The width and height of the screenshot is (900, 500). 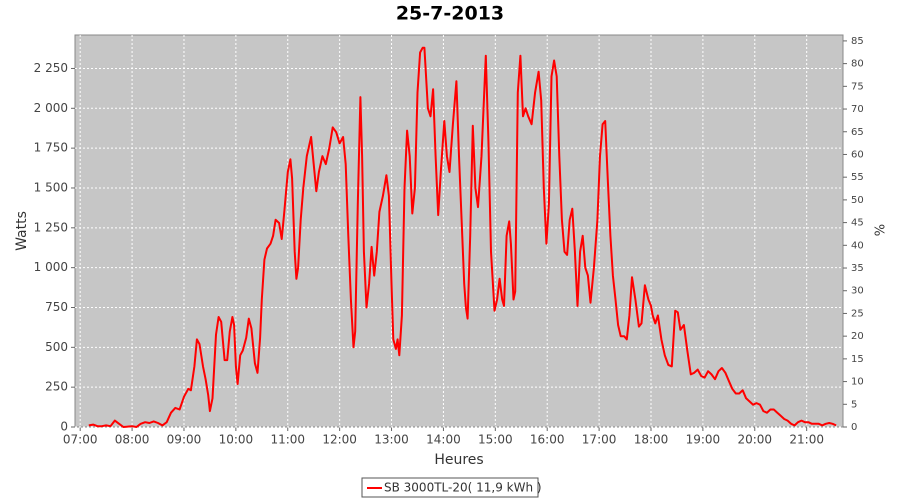 What do you see at coordinates (857, 313) in the screenshot?
I see `y2-tick-label: 25` at bounding box center [857, 313].